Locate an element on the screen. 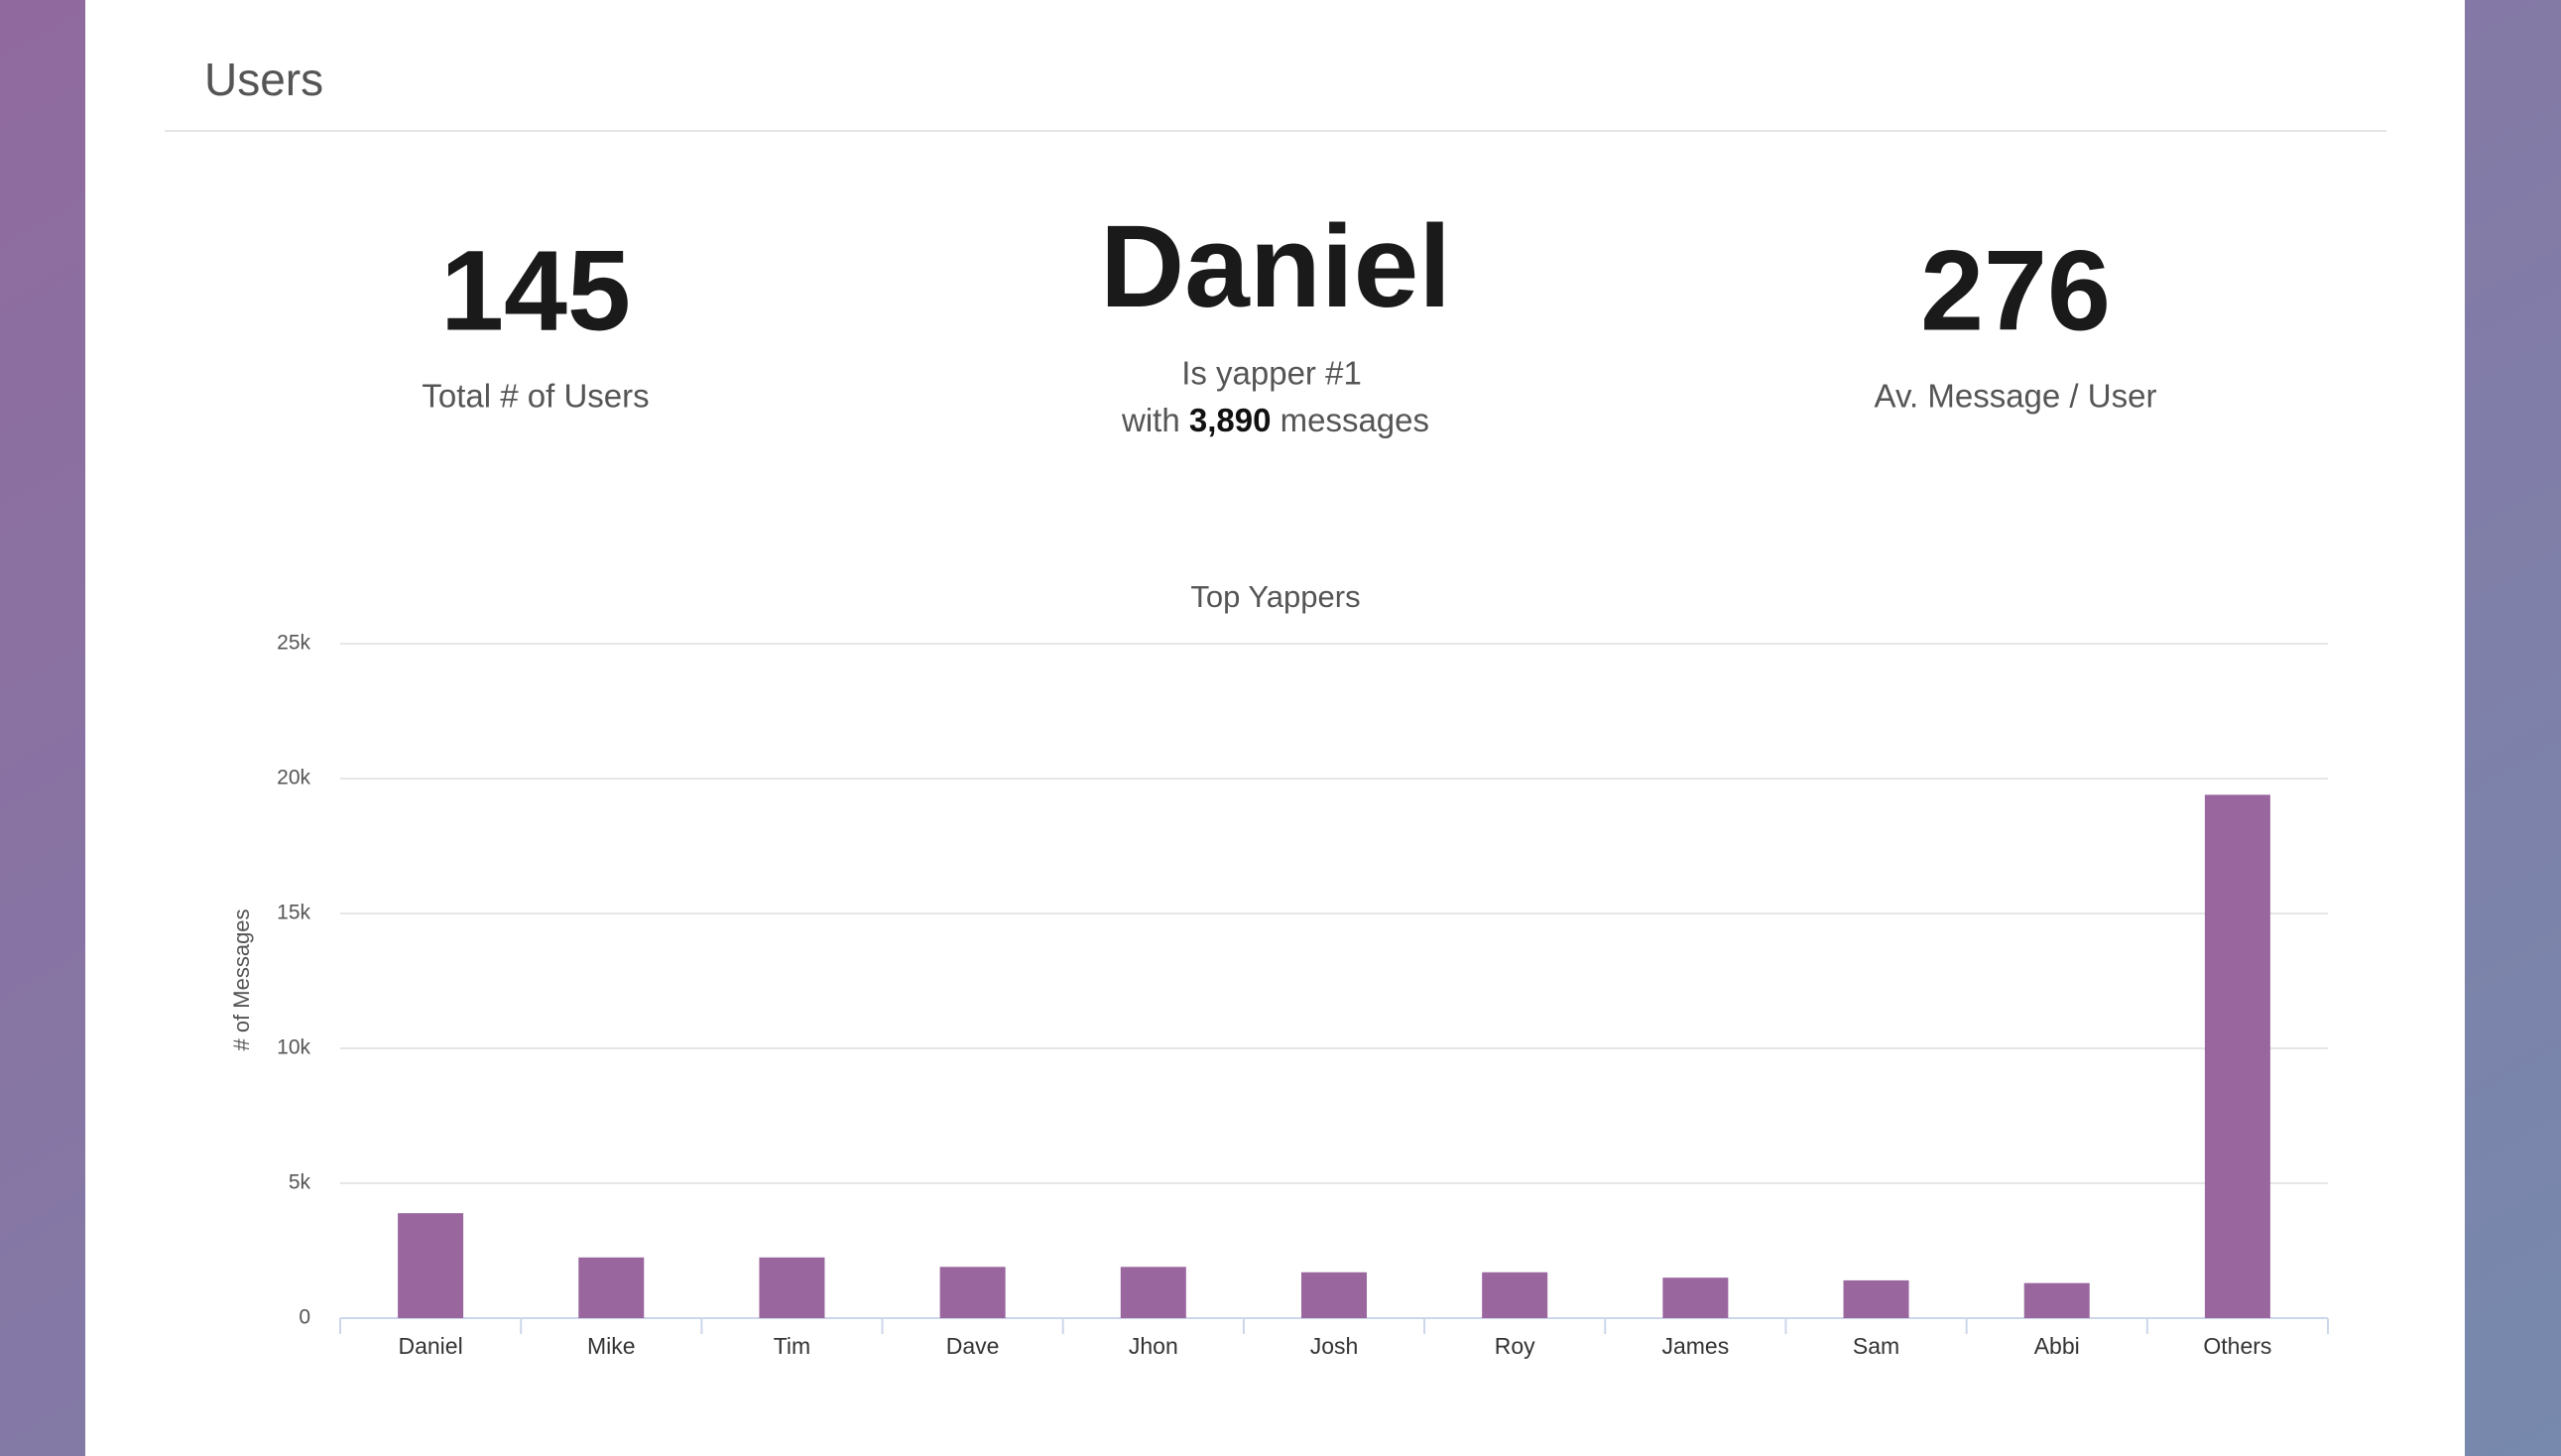  x-tick-label: Daniel is located at coordinates (430, 1346).